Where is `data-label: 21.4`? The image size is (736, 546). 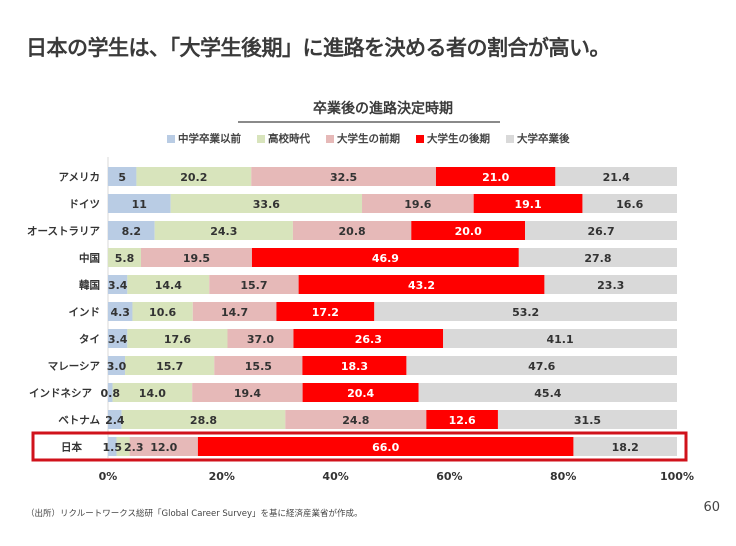 data-label: 21.4 is located at coordinates (616, 177).